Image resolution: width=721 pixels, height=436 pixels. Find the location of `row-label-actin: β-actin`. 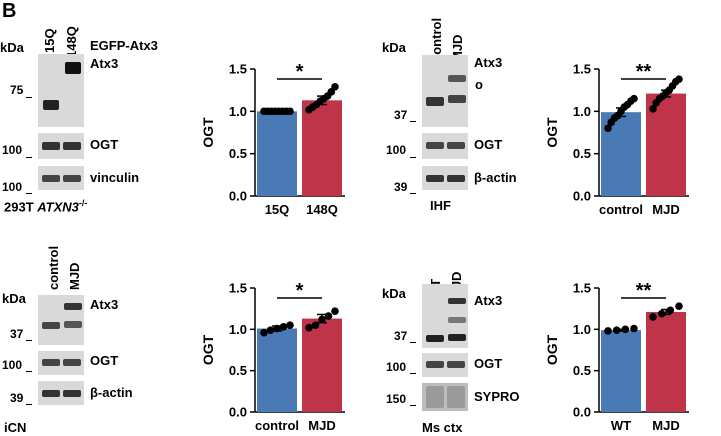

row-label-actin: β-actin is located at coordinates (111, 392).